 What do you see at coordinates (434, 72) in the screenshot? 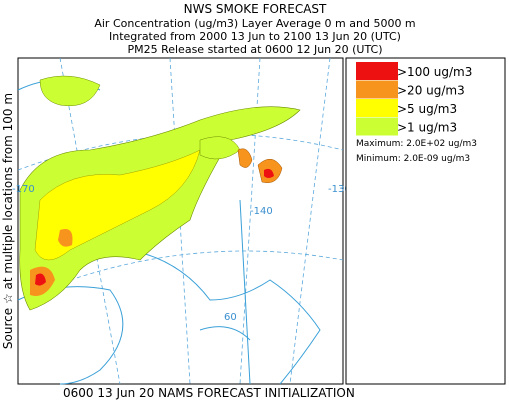
I see `legend-label: >100 ug/m3` at bounding box center [434, 72].